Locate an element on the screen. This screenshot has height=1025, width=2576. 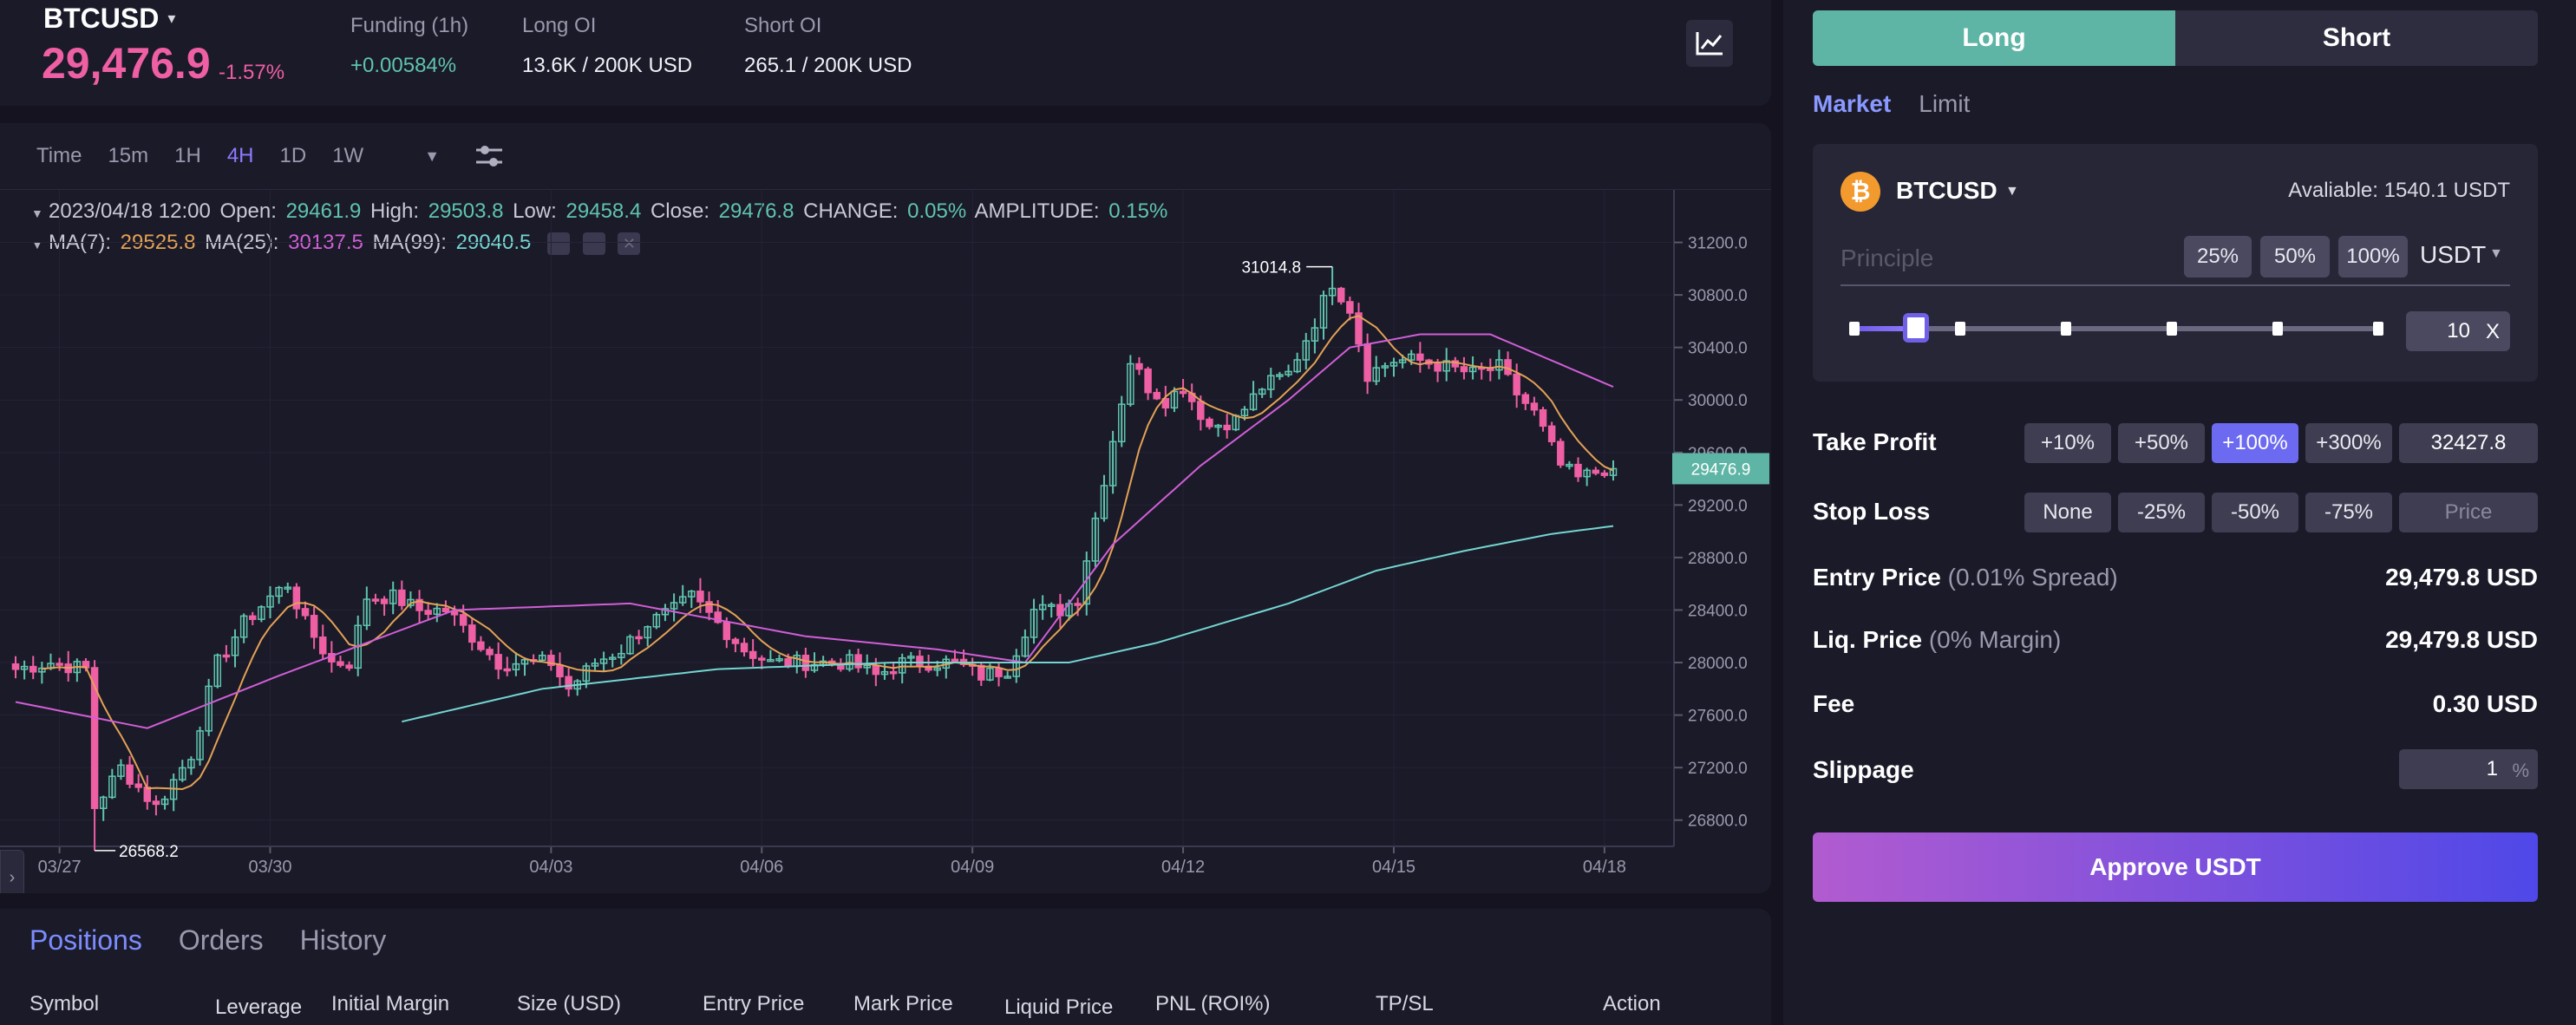
col-pnl: PNL (ROI%) is located at coordinates (1213, 1003).